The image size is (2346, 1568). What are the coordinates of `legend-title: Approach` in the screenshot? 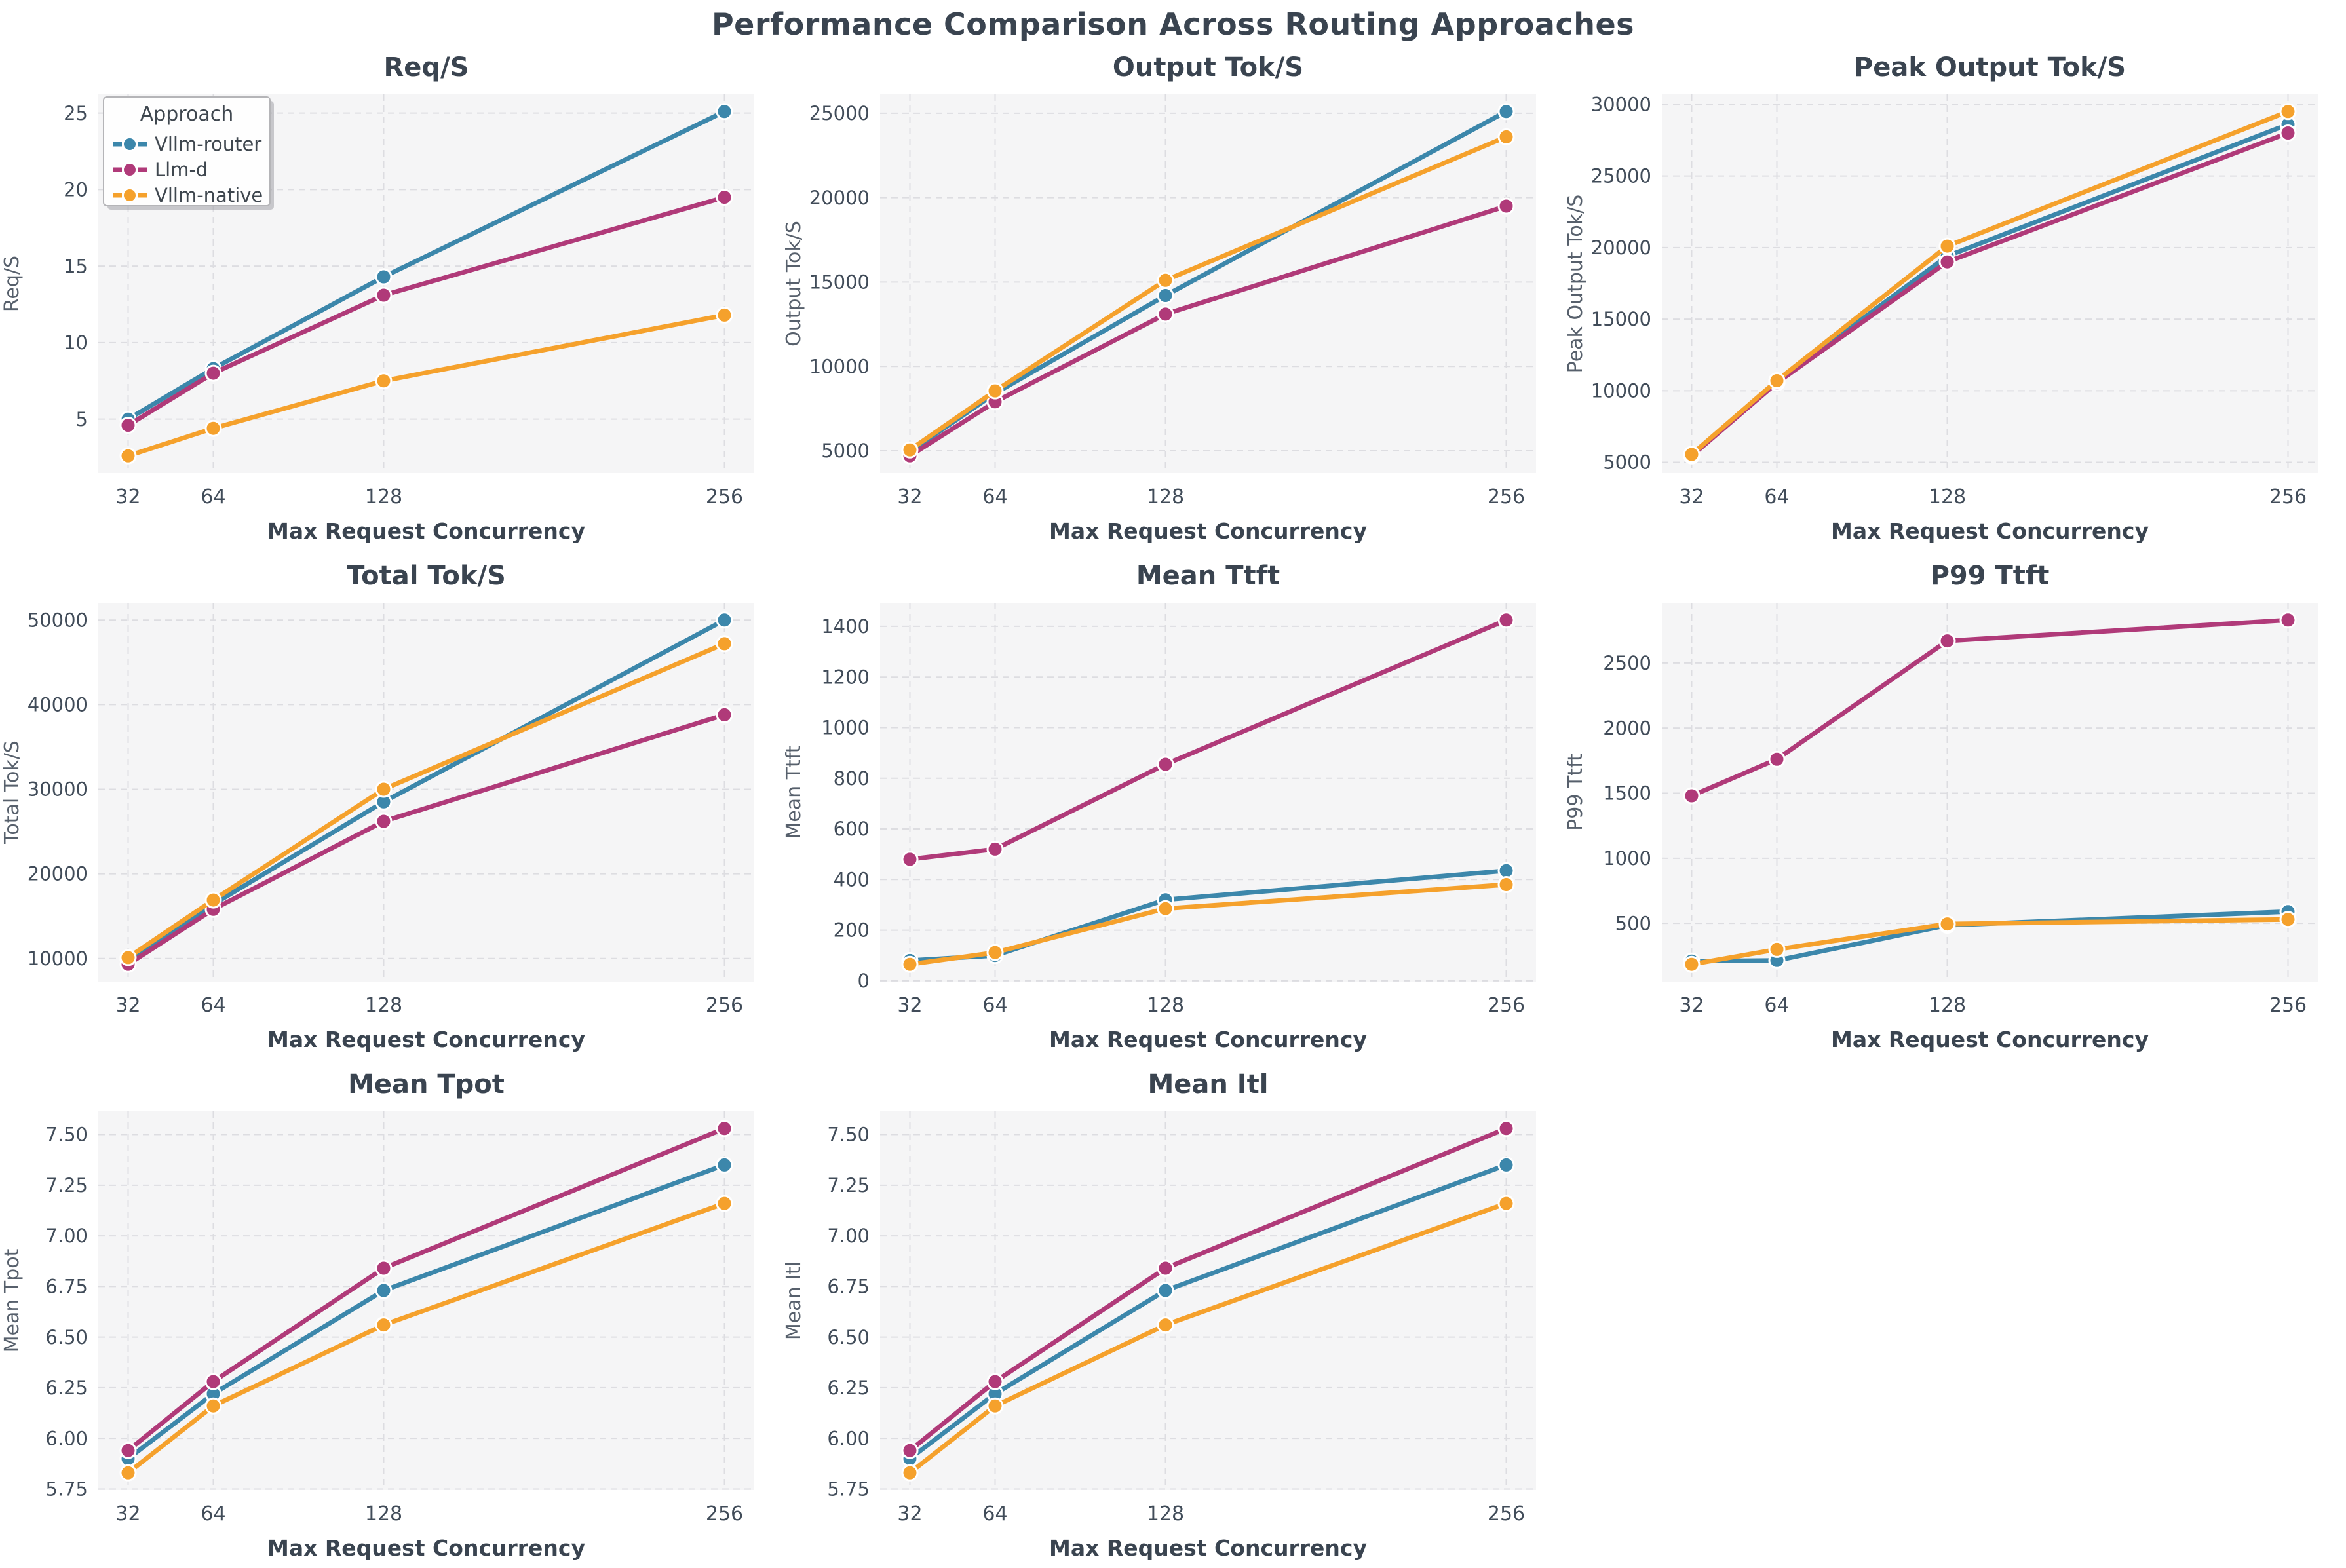 It's located at (187, 115).